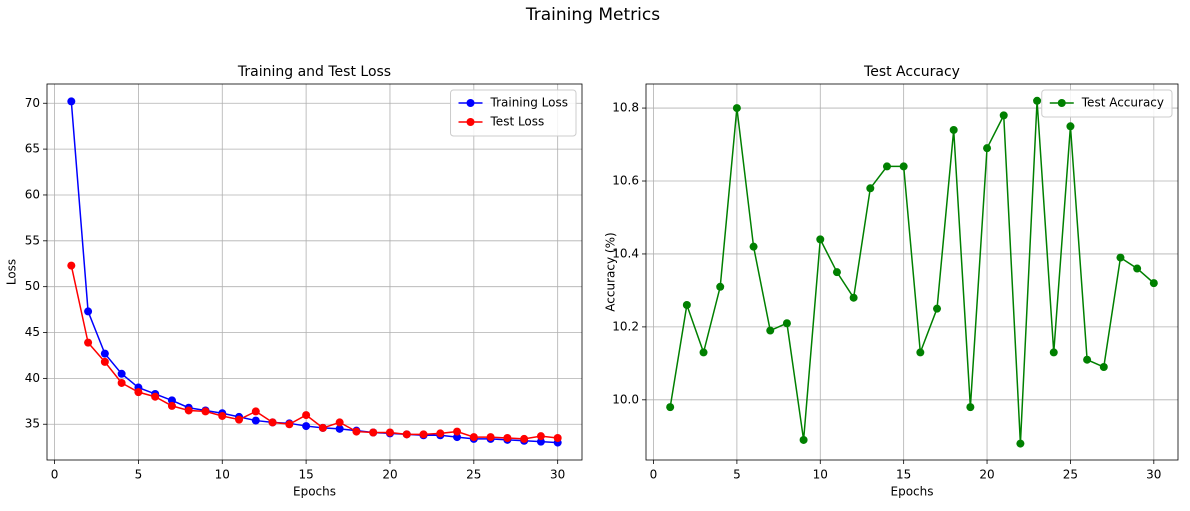 The image size is (1190, 511). What do you see at coordinates (473, 475) in the screenshot?
I see `x-tick-label: 25` at bounding box center [473, 475].